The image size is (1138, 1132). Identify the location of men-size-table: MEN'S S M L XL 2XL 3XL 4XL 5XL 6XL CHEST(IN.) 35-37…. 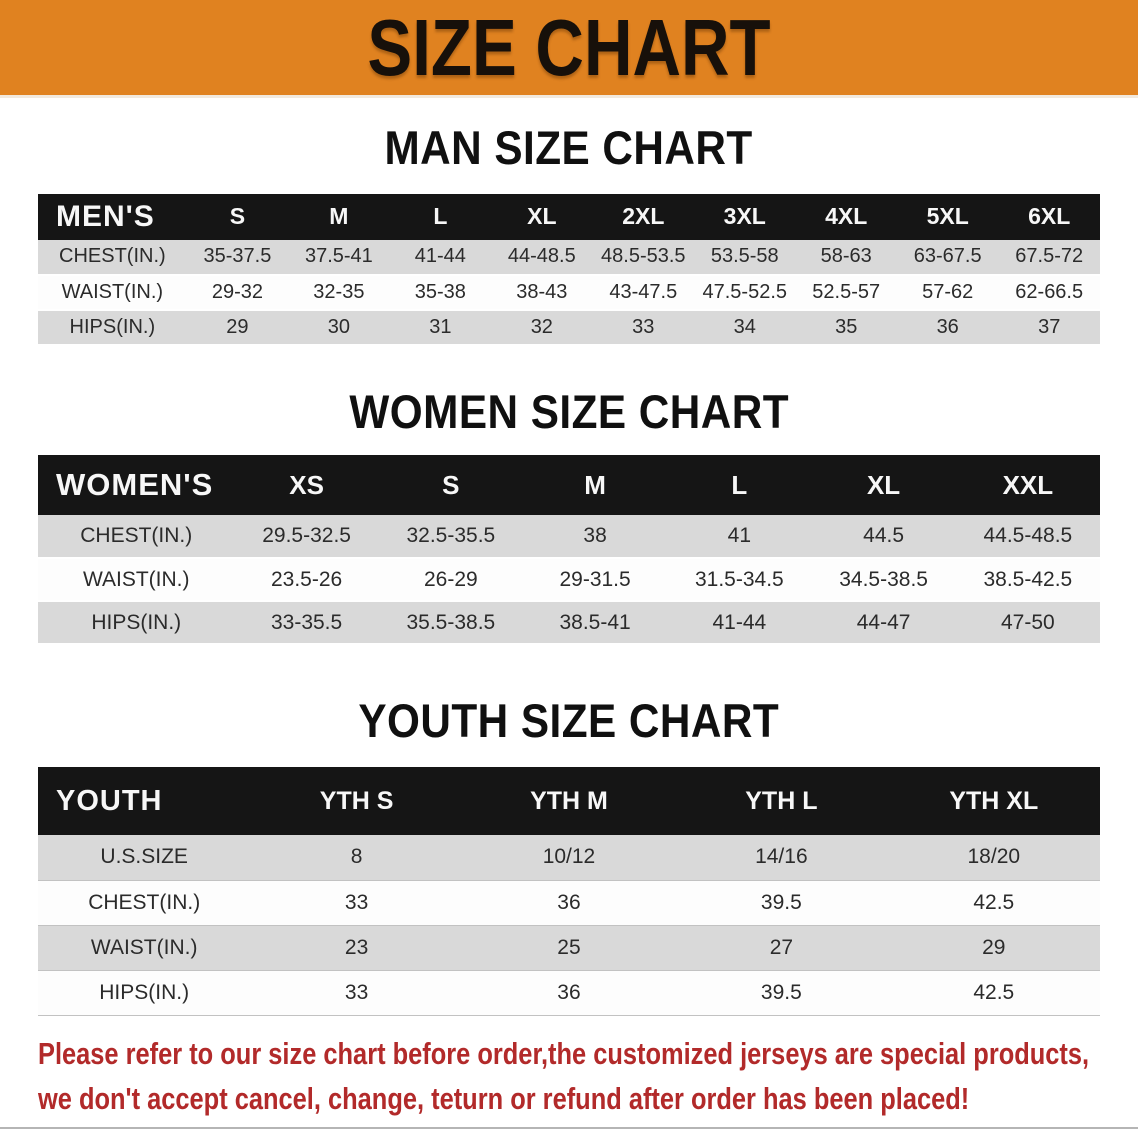
(569, 269).